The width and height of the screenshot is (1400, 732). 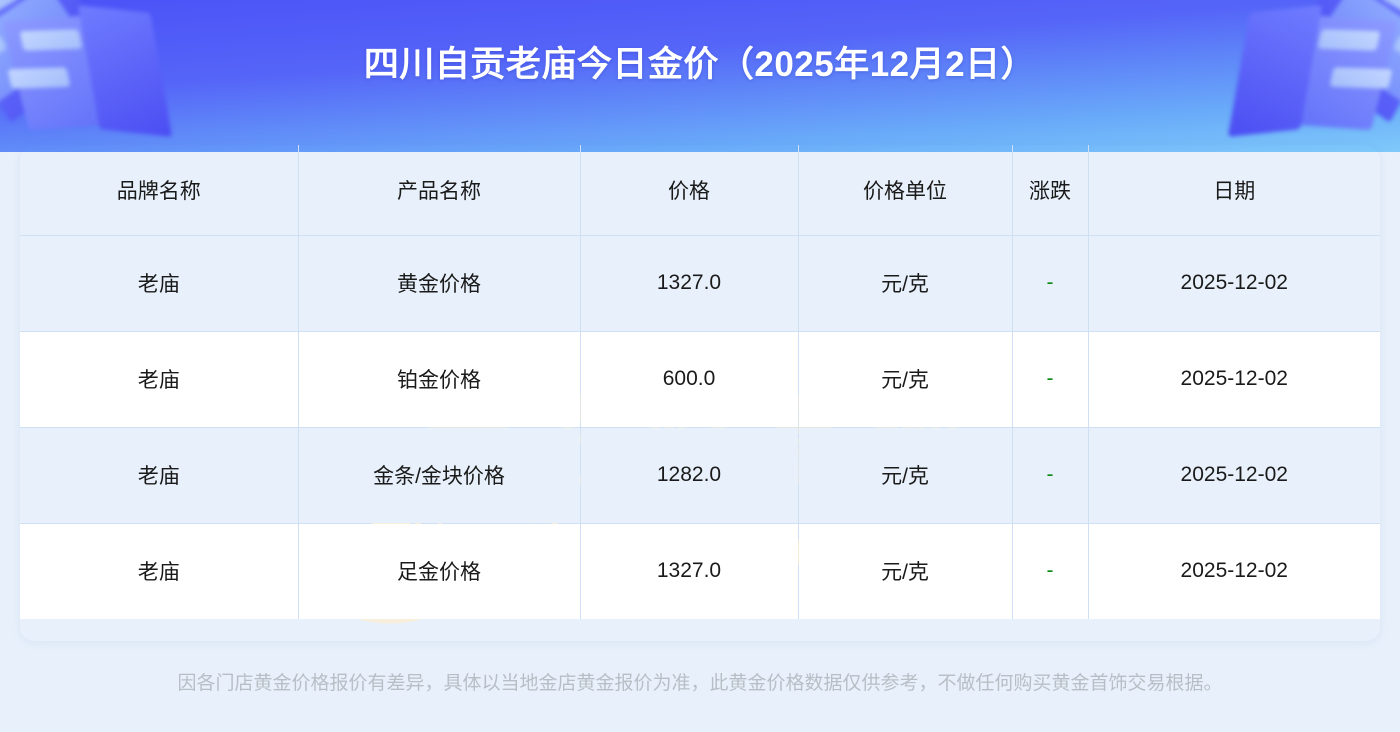 What do you see at coordinates (689, 379) in the screenshot?
I see `cell-price: 600.0` at bounding box center [689, 379].